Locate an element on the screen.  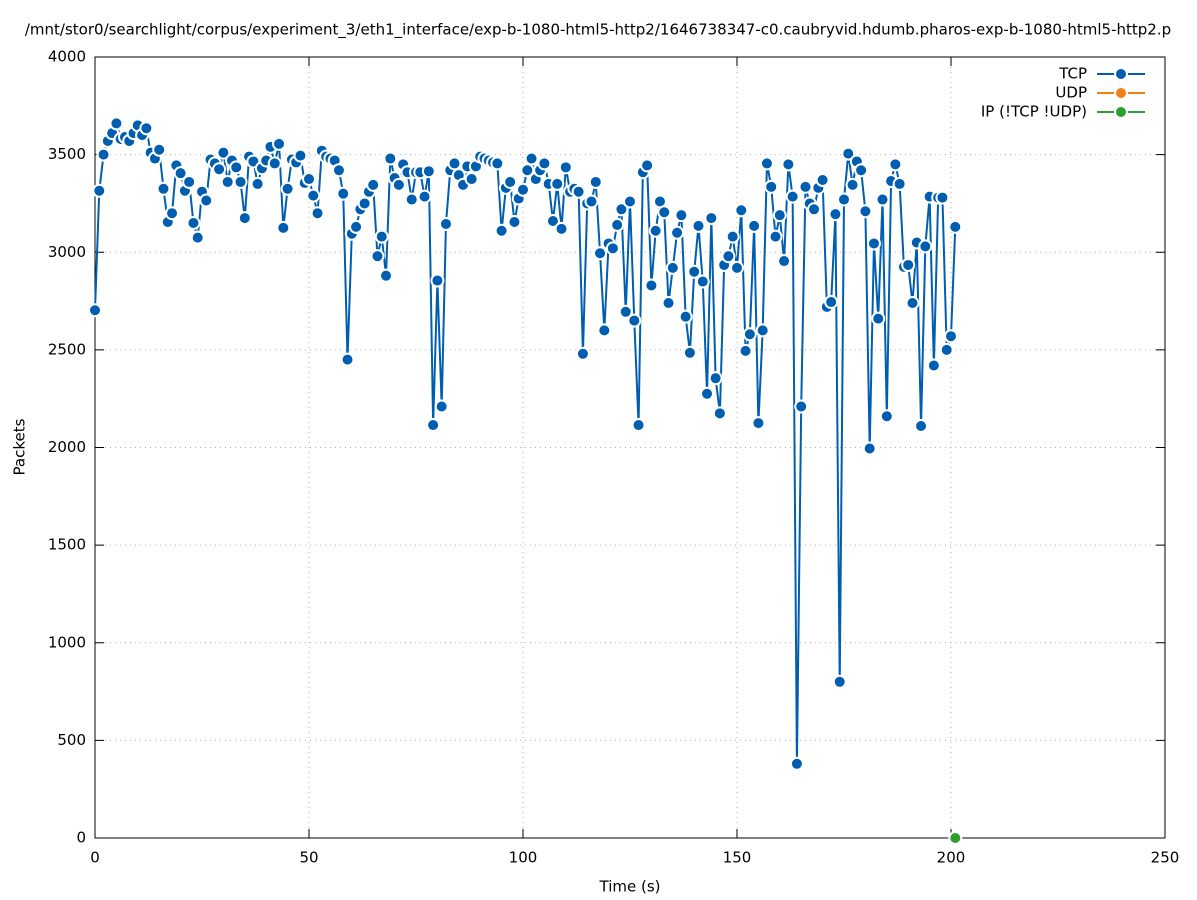
y-tick-label: 1000 is located at coordinates (67, 642).